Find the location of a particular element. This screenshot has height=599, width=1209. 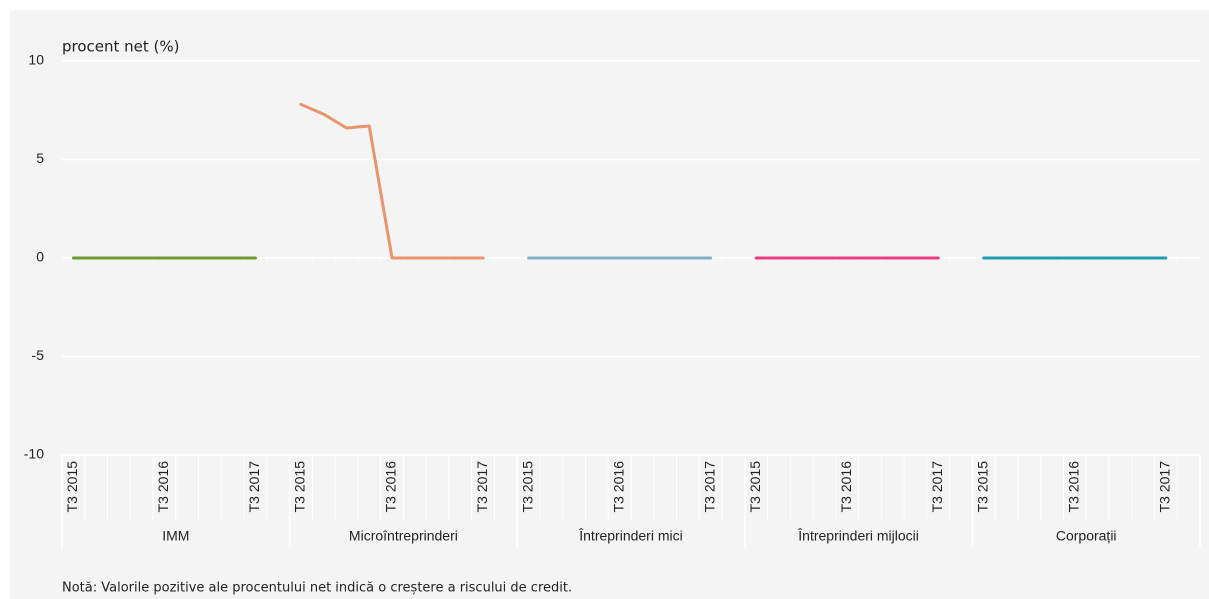

y-tick-label: -5 is located at coordinates (38, 355).